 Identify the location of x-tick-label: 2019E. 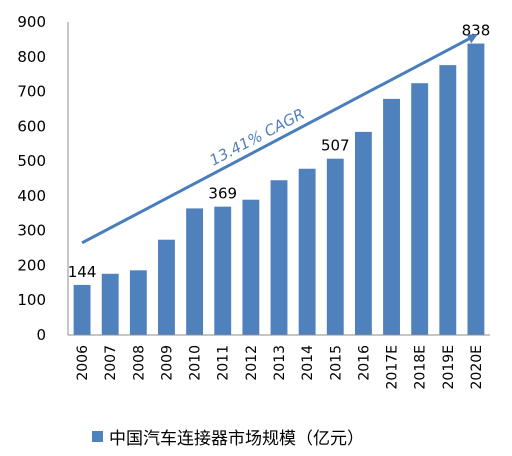
(449, 367).